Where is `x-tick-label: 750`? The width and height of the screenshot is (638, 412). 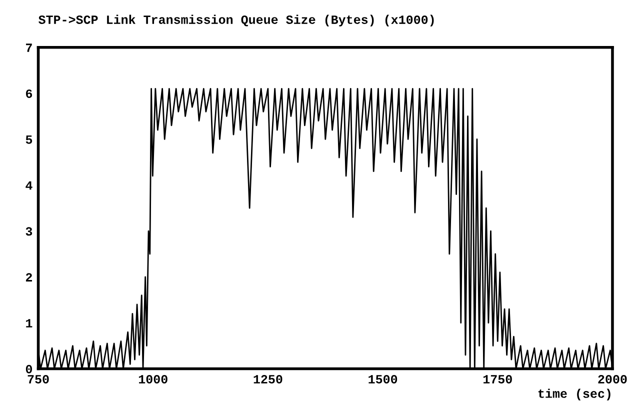
x-tick-label: 750 is located at coordinates (38, 379).